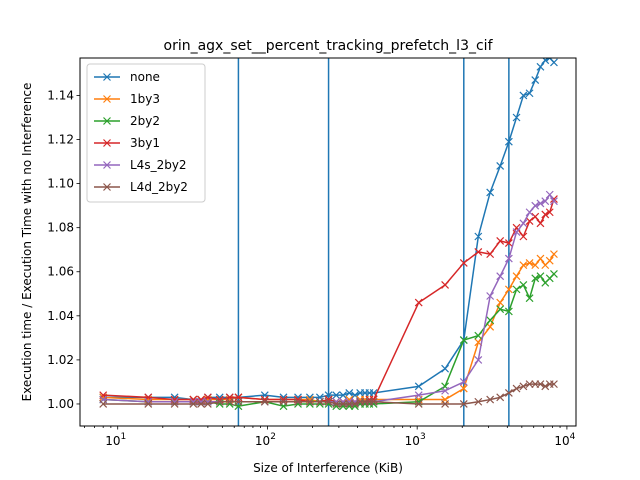  Describe the element at coordinates (146, 133) in the screenshot. I see `legend: none 1by3 2by2 3by1 L4s_2by2 L4d_2by2` at that location.